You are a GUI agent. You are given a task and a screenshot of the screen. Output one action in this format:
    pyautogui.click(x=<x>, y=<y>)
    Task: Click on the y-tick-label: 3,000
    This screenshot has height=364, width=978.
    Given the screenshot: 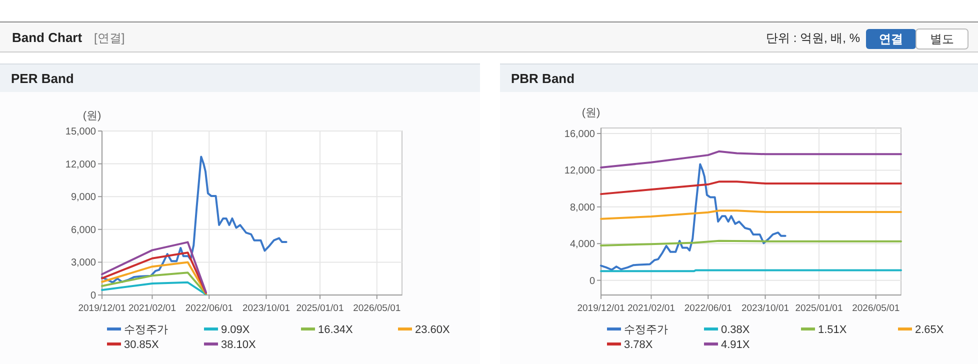 What is the action you would take?
    pyautogui.click(x=83, y=263)
    